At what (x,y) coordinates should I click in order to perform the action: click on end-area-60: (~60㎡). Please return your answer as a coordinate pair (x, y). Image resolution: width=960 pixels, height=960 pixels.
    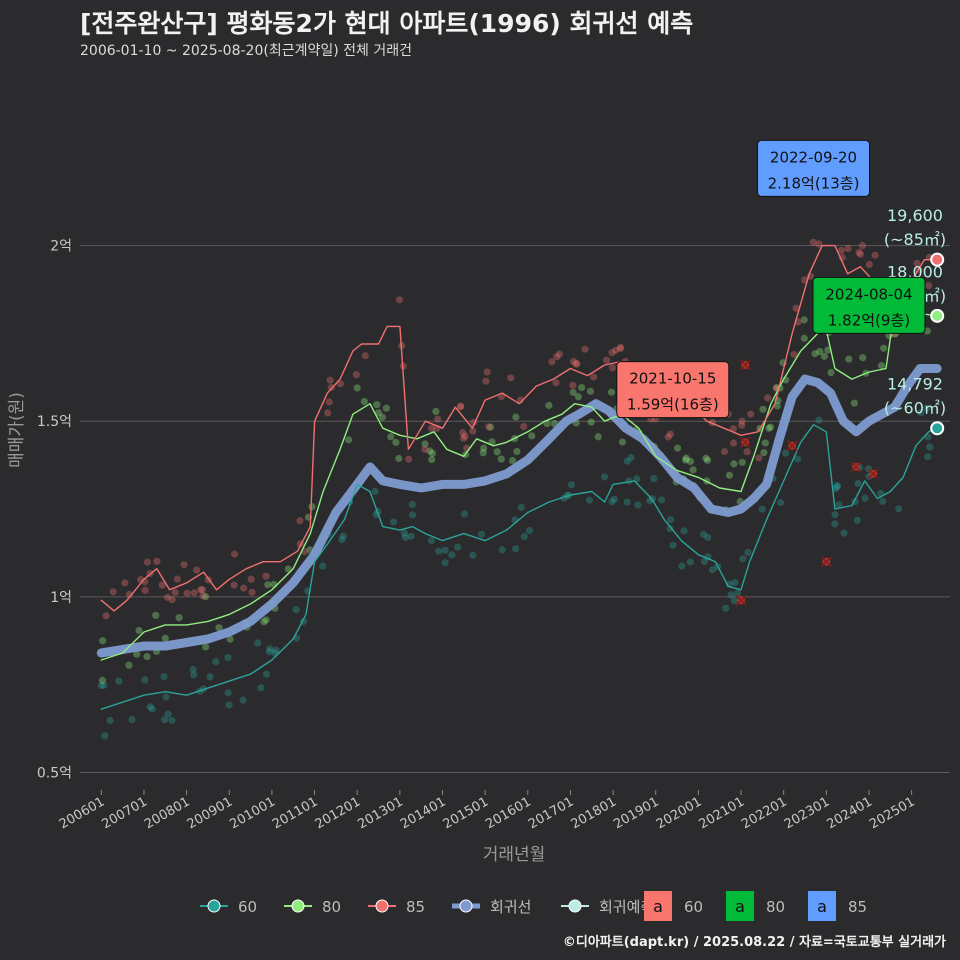
    Looking at the image, I should click on (915, 408).